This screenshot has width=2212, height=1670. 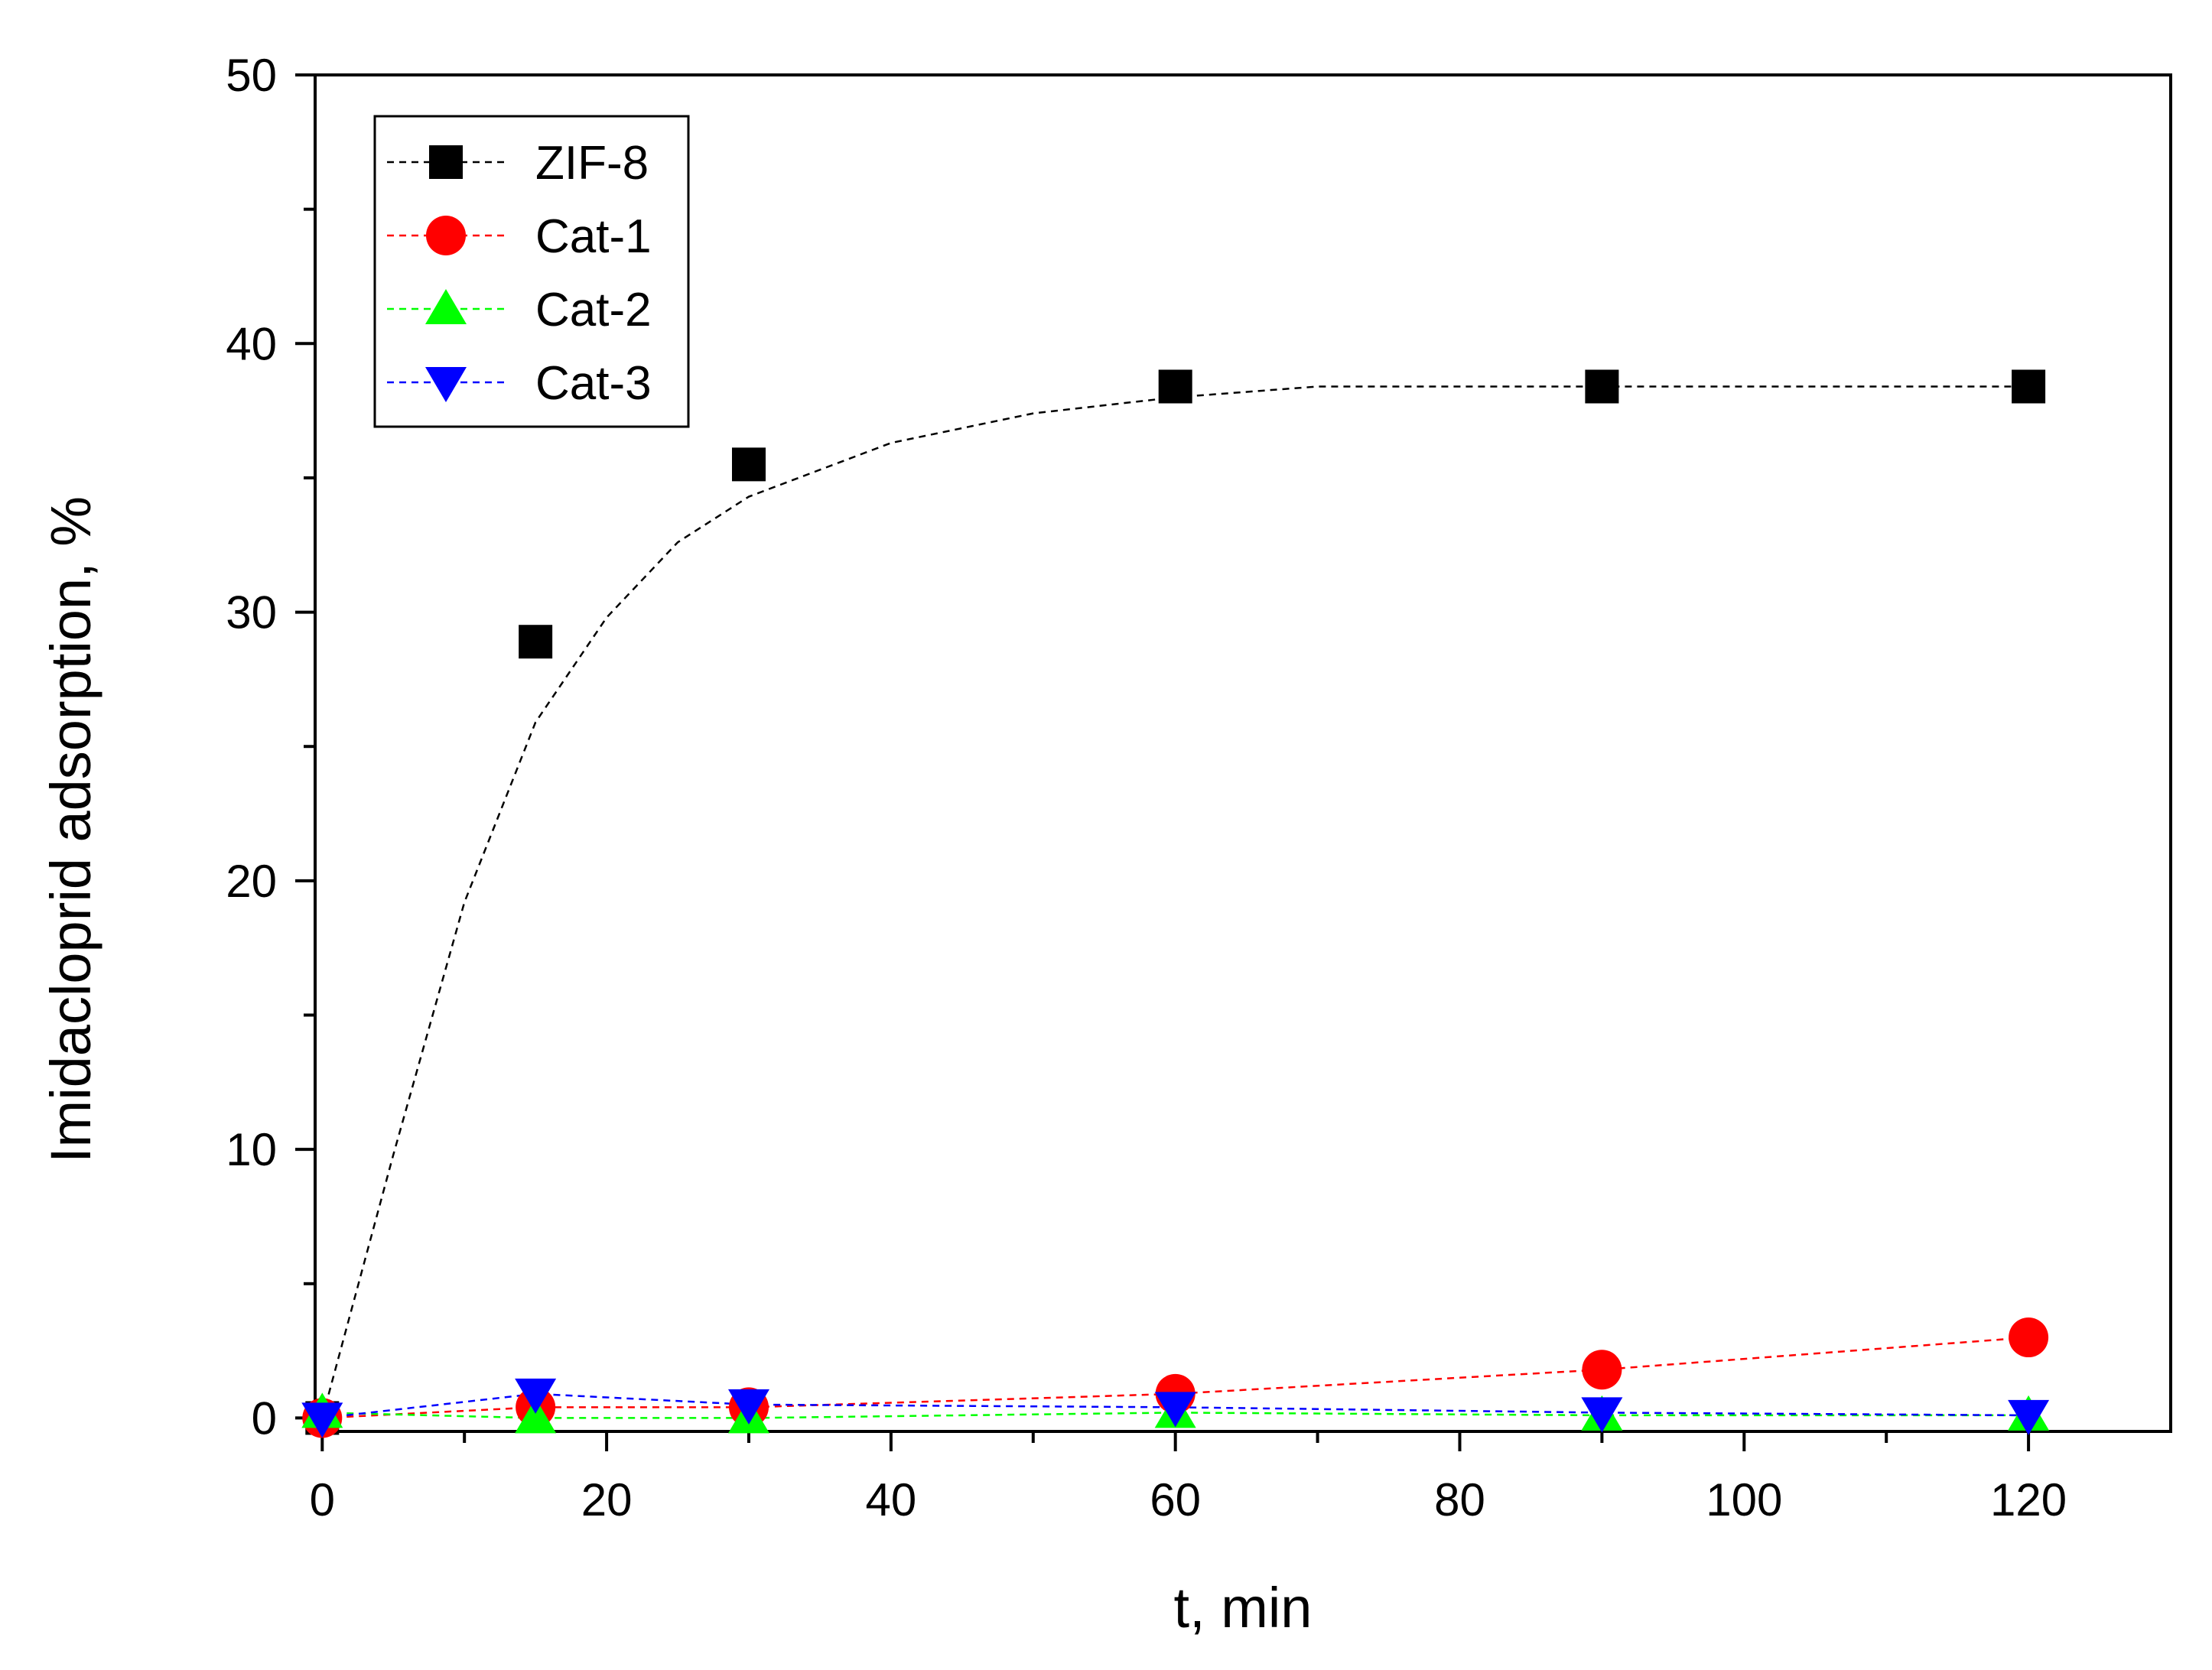 What do you see at coordinates (593, 236) in the screenshot?
I see `legend-label-cat-1: Cat-1` at bounding box center [593, 236].